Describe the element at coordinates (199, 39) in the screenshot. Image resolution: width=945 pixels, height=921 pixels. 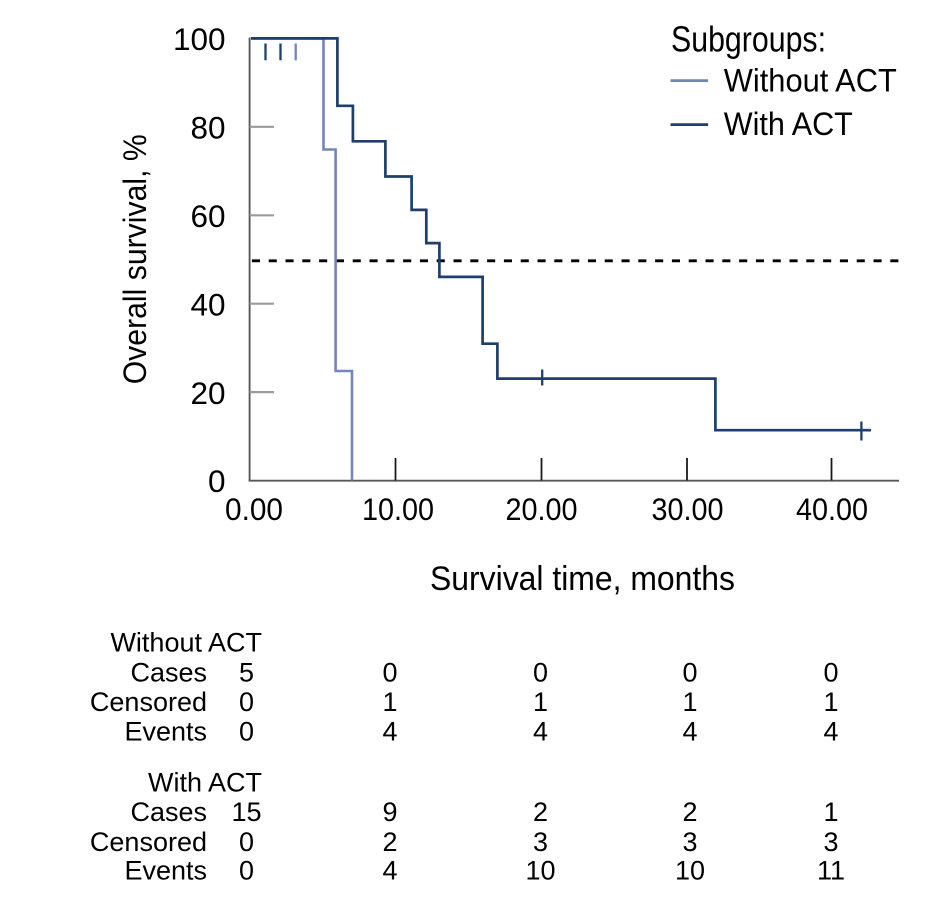
I see `svg-text: 100` at that location.